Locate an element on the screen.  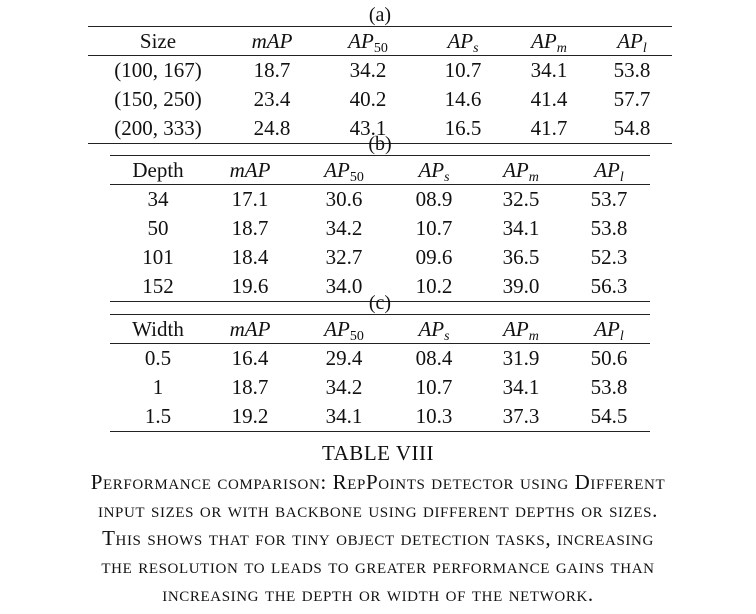
table-row: (150, 250) 23.4 40.2 14.6 41.4 57.7 is located at coordinates (380, 99).